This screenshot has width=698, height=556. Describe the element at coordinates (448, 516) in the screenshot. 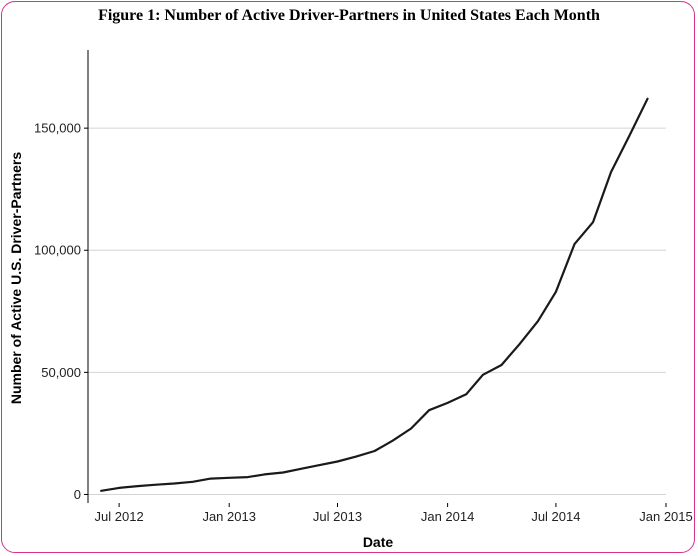

I see `x-tick-label: Jan 2014` at that location.